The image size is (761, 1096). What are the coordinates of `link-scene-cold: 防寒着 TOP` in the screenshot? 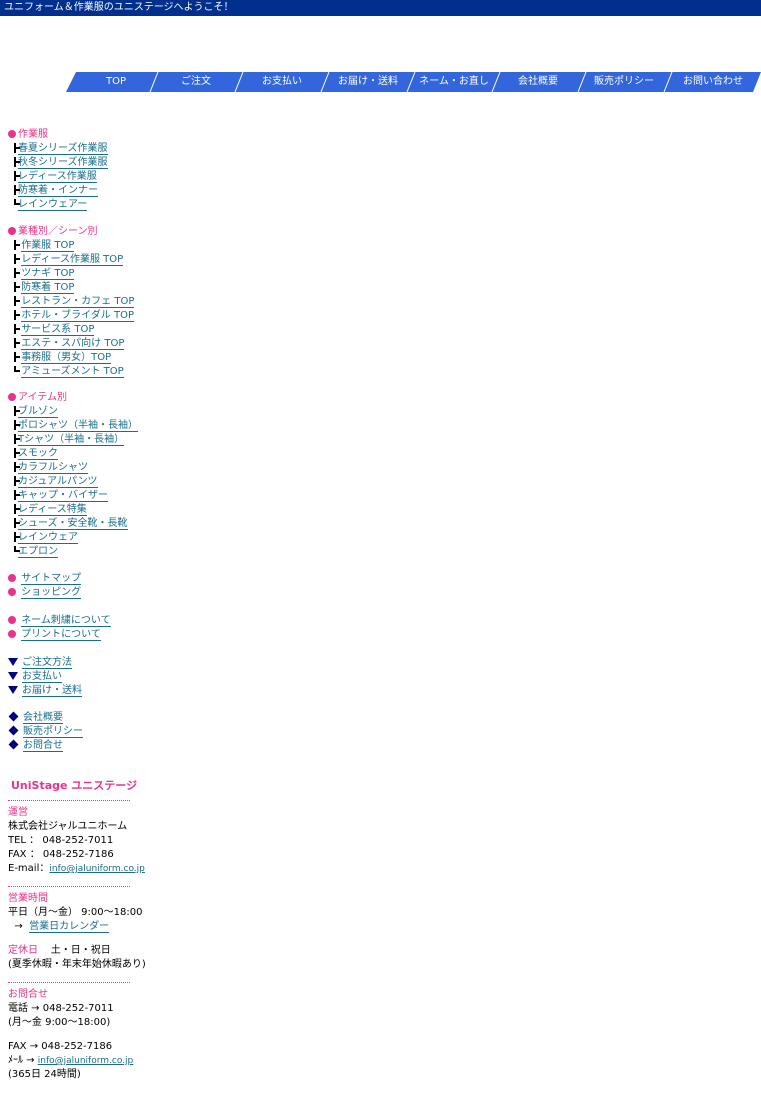 It's located at (48, 288).